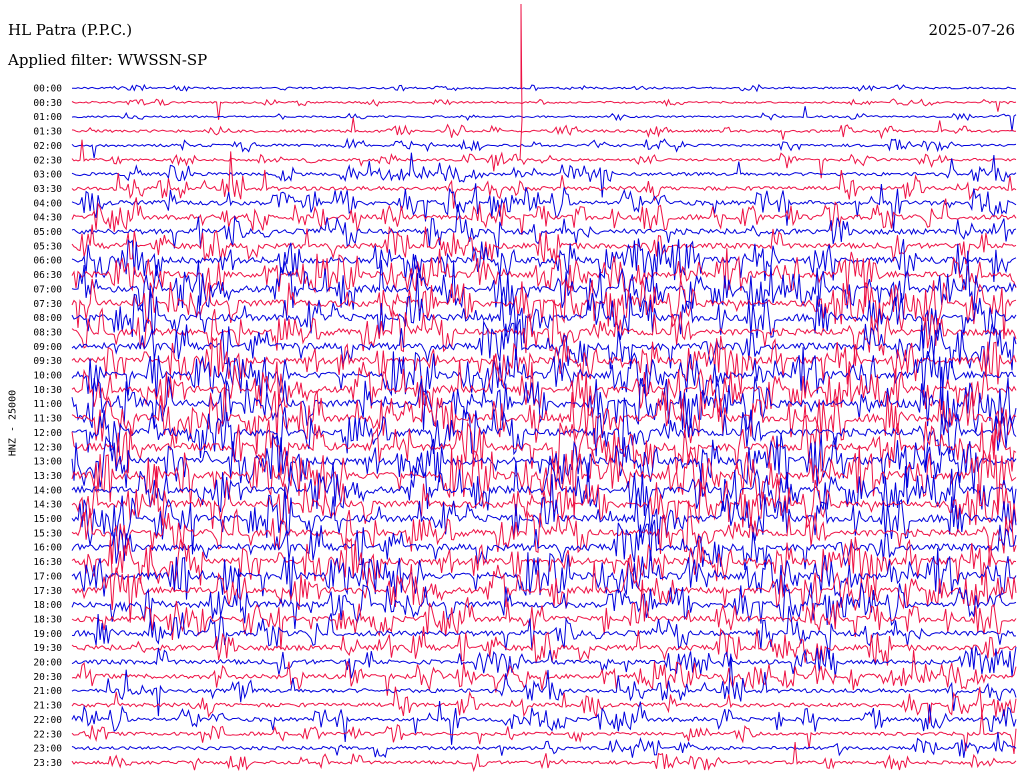 The width and height of the screenshot is (1024, 780). What do you see at coordinates (47, 304) in the screenshot?
I see `time-label: 07:30` at bounding box center [47, 304].